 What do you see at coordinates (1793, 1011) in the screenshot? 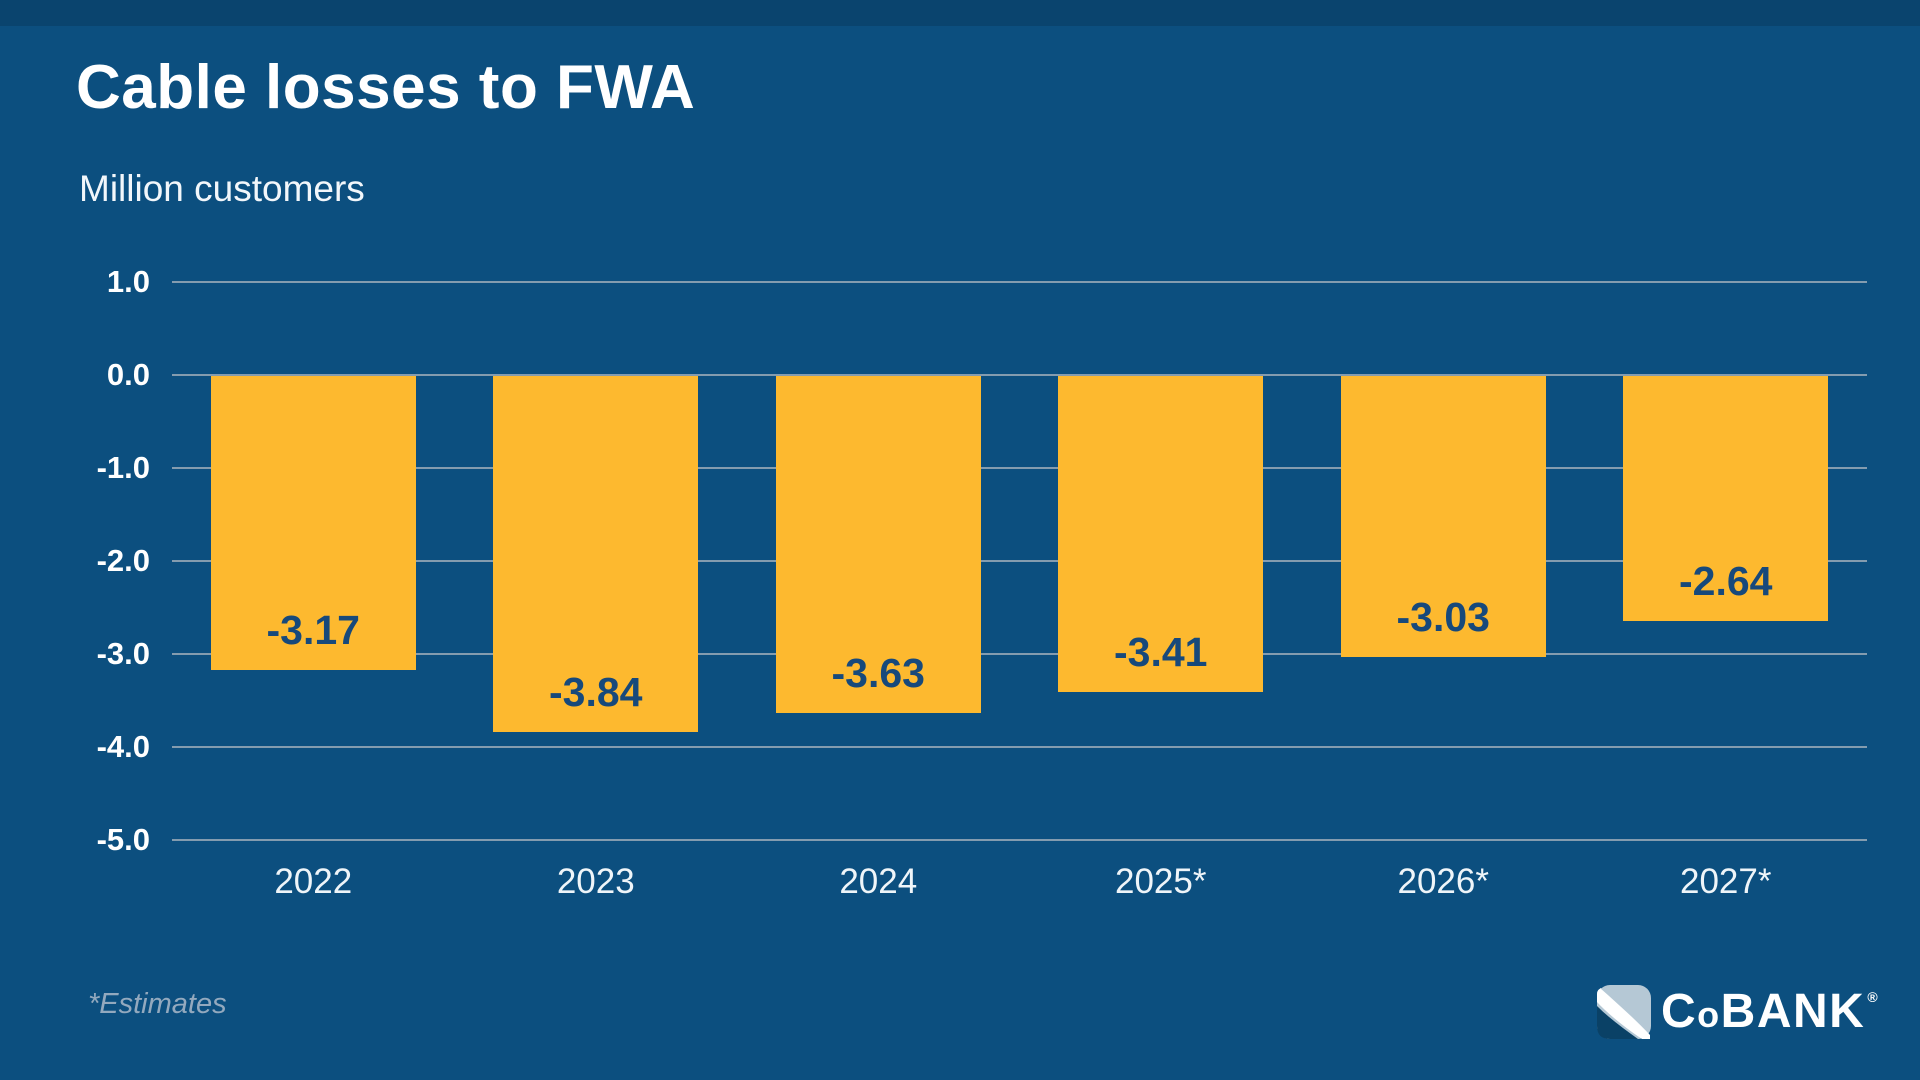
I see `logo-letters-bank: BANK` at bounding box center [1793, 1011].